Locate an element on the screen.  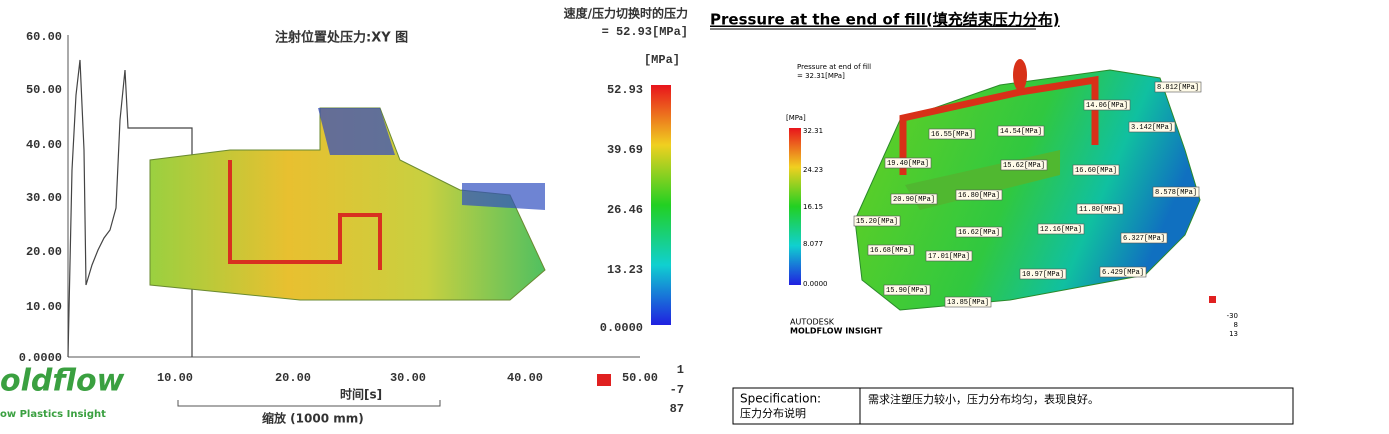
y-tick-label: 10.00 is located at coordinates (44, 307).